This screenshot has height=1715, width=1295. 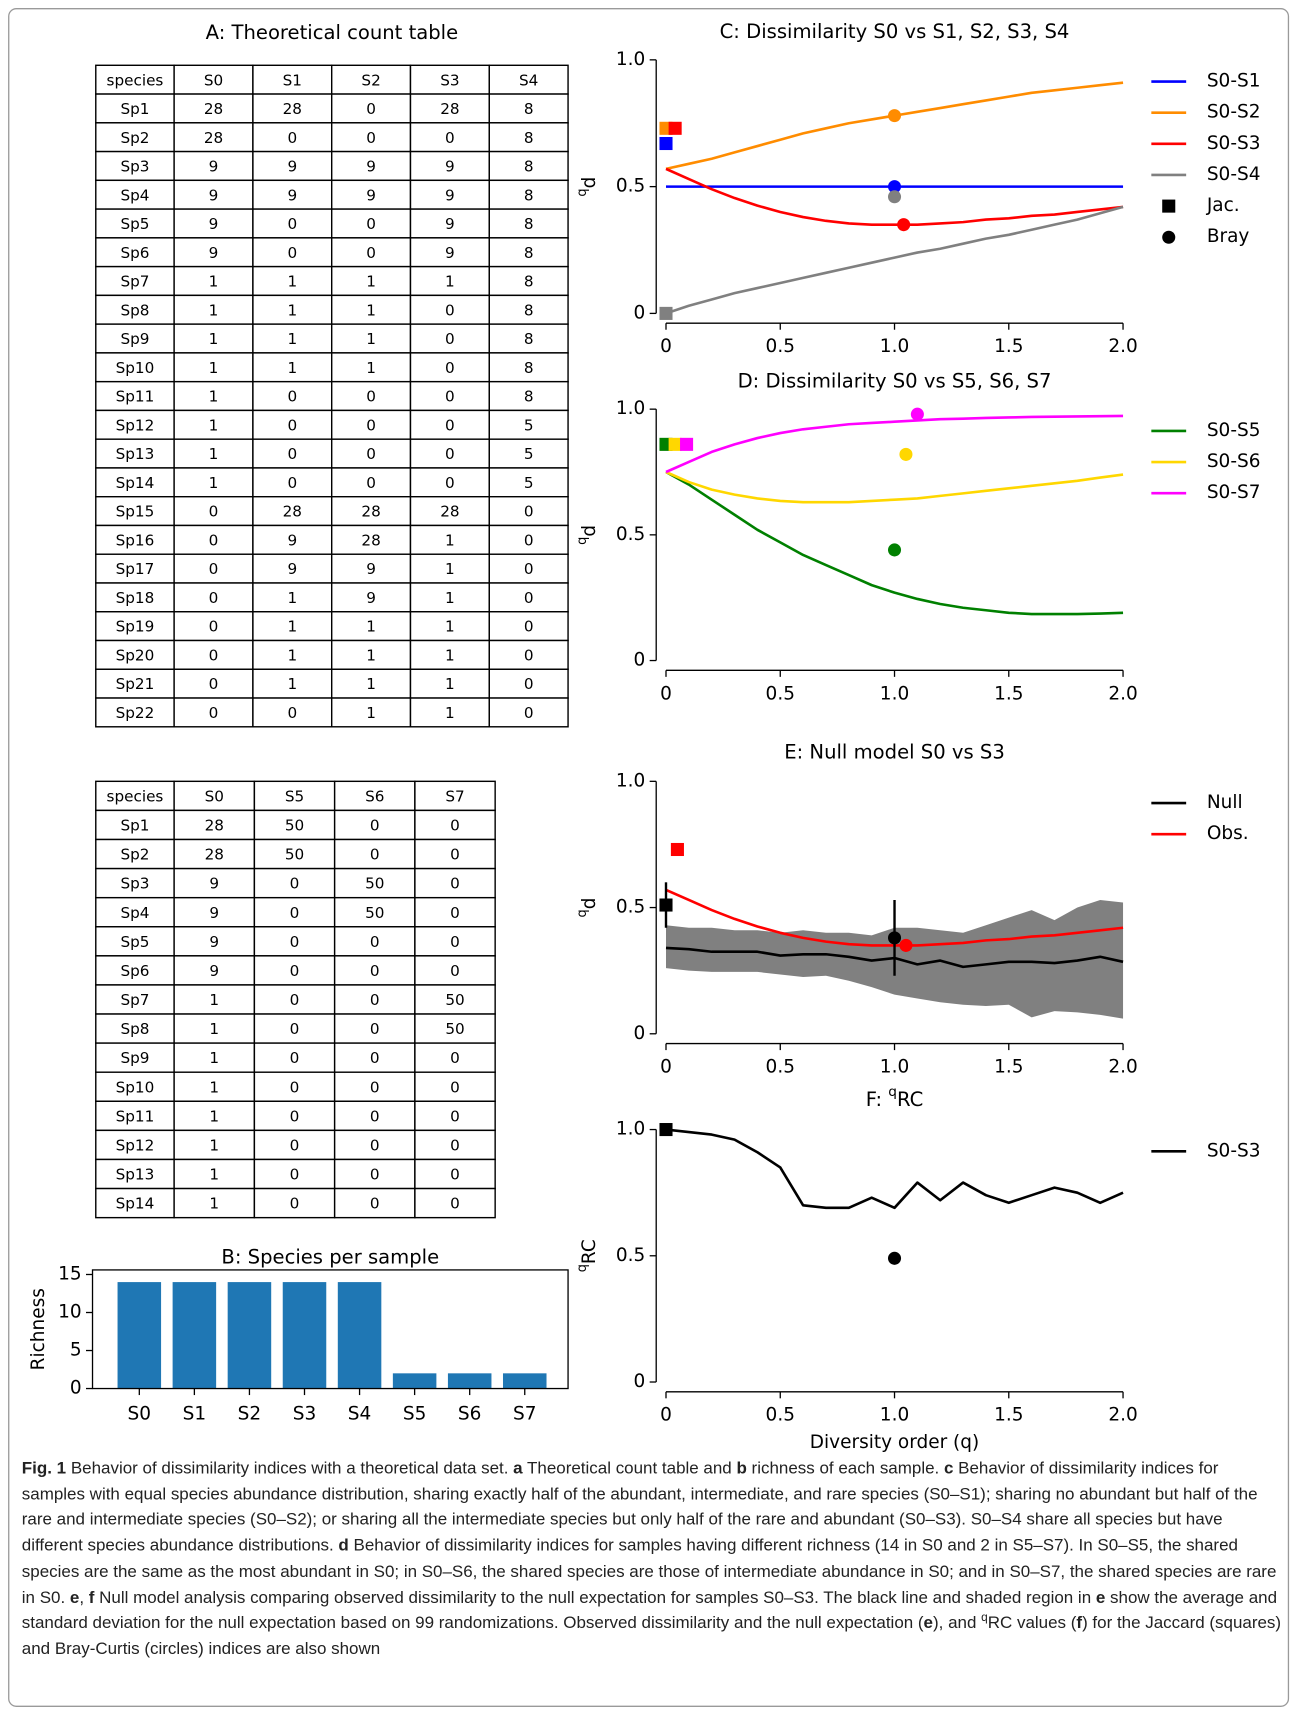 I want to click on x-tick-label: 0, so click(x=666, y=1415).